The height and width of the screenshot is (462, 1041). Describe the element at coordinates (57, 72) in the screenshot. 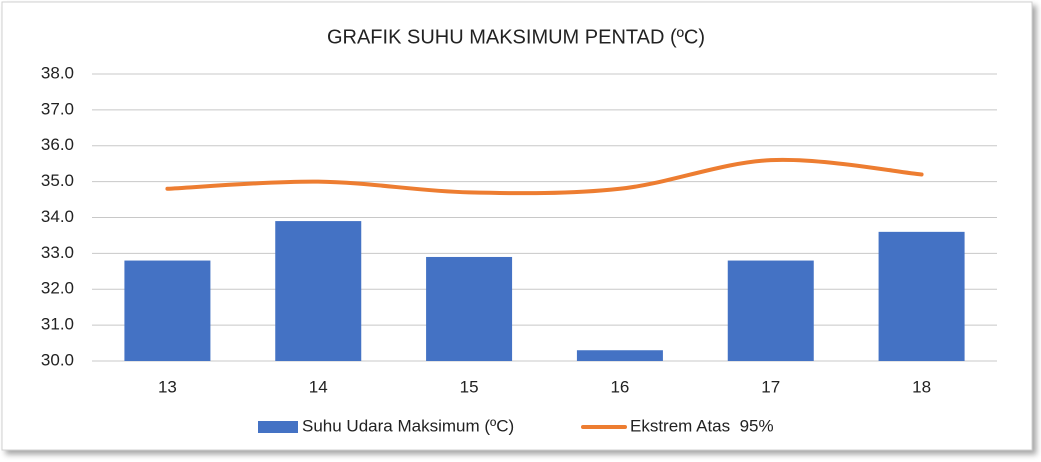

I see `y-tick-label: 38.0` at that location.